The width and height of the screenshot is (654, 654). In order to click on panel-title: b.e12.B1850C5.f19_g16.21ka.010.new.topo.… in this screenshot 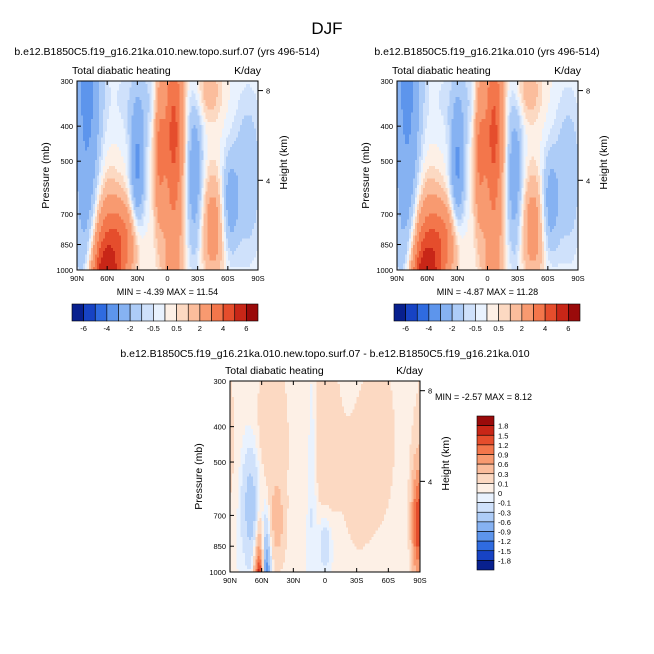, I will do `click(166, 52)`.